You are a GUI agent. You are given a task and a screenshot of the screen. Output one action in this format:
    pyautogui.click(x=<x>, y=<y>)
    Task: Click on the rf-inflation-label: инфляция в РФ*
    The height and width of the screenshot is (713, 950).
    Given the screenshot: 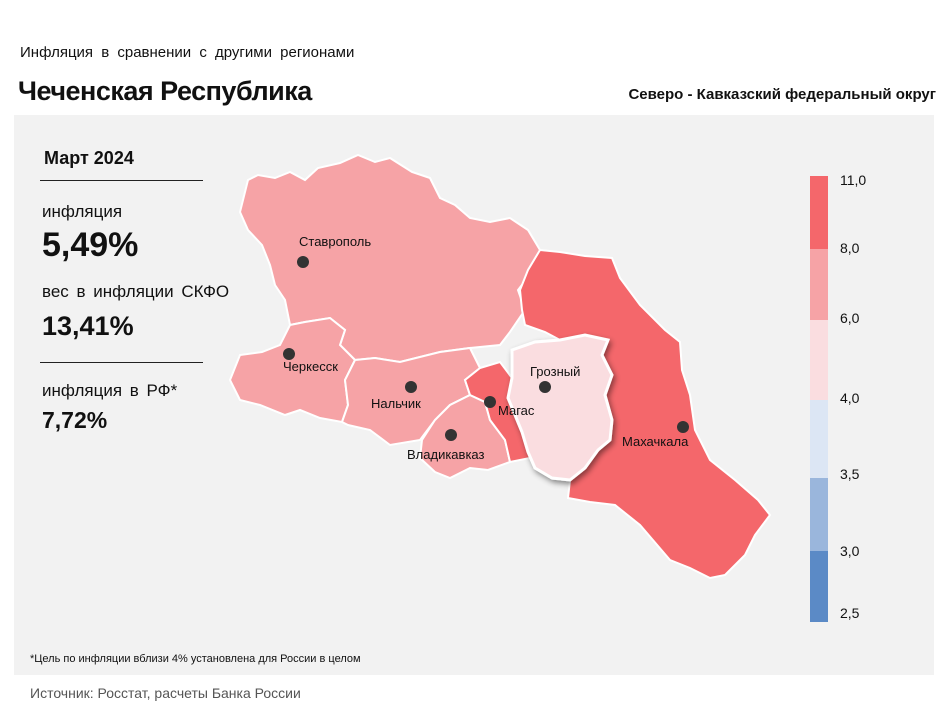 What is the action you would take?
    pyautogui.click(x=110, y=390)
    